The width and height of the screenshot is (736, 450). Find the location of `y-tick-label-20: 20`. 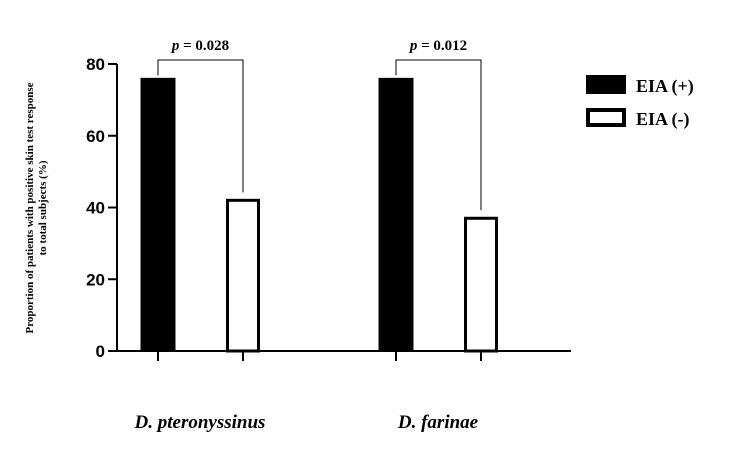

y-tick-label-20: 20 is located at coordinates (95, 279).